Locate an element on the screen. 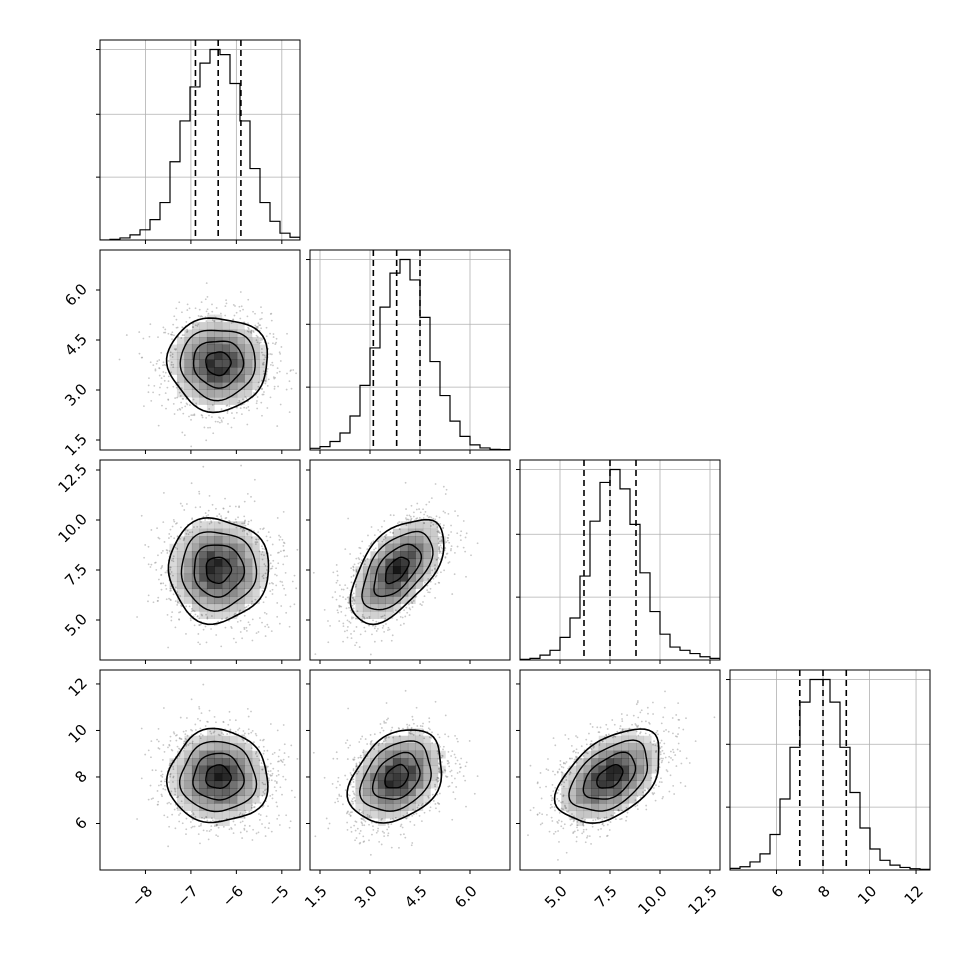  y-tick-label-p1-2: 4.5 is located at coordinates (76, 345).